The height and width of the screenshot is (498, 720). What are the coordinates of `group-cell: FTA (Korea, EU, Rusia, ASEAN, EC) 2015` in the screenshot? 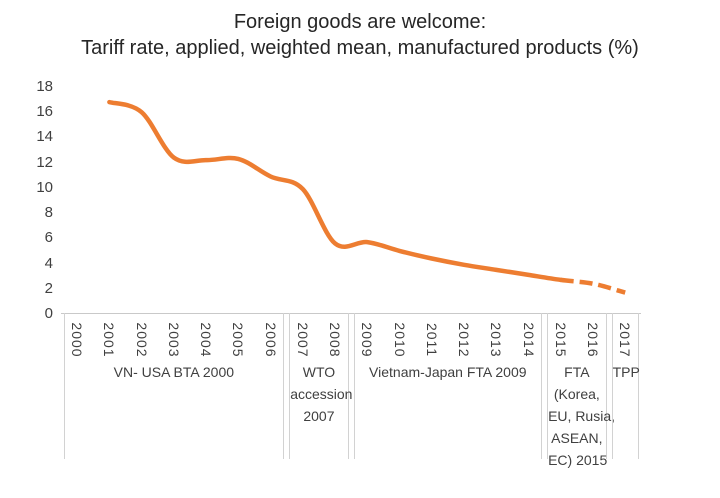 It's located at (581, 390).